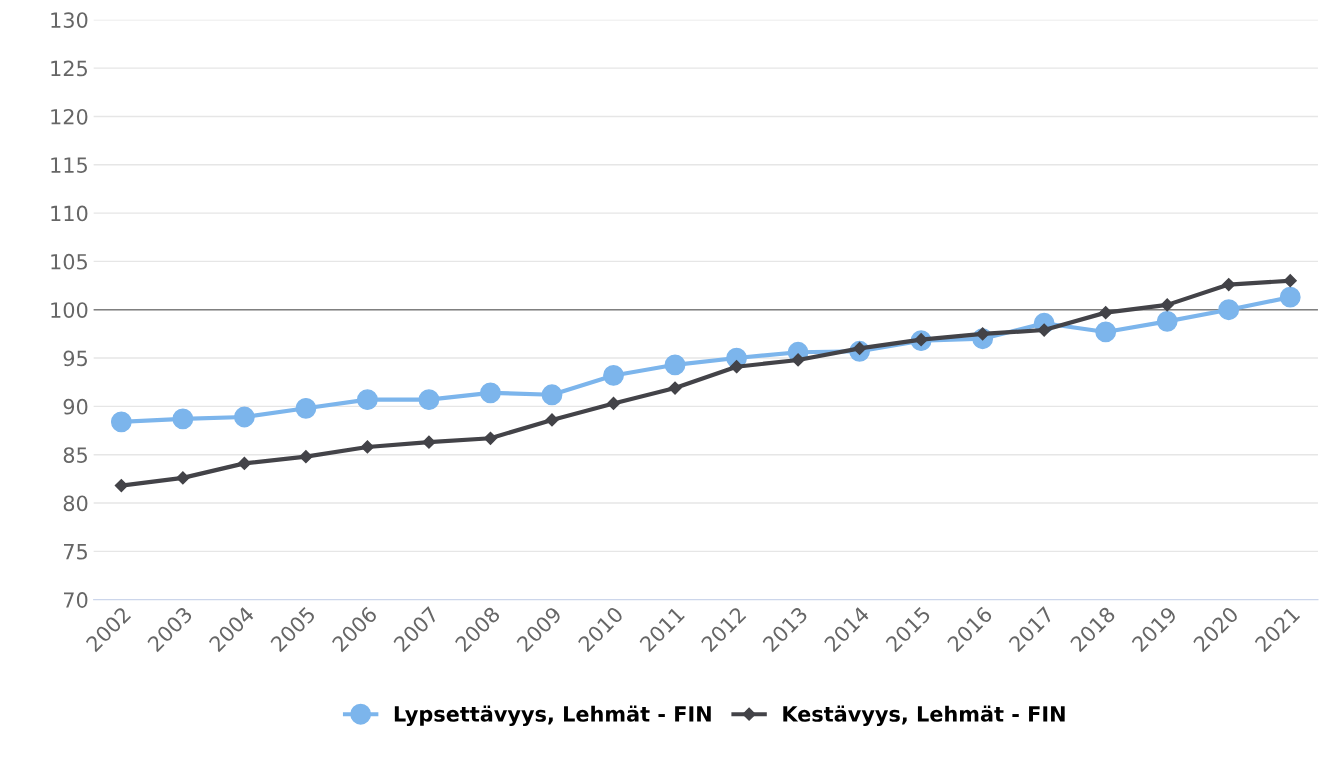 This screenshot has width=1338, height=761. I want to click on y-tick-label: 110, so click(69, 213).